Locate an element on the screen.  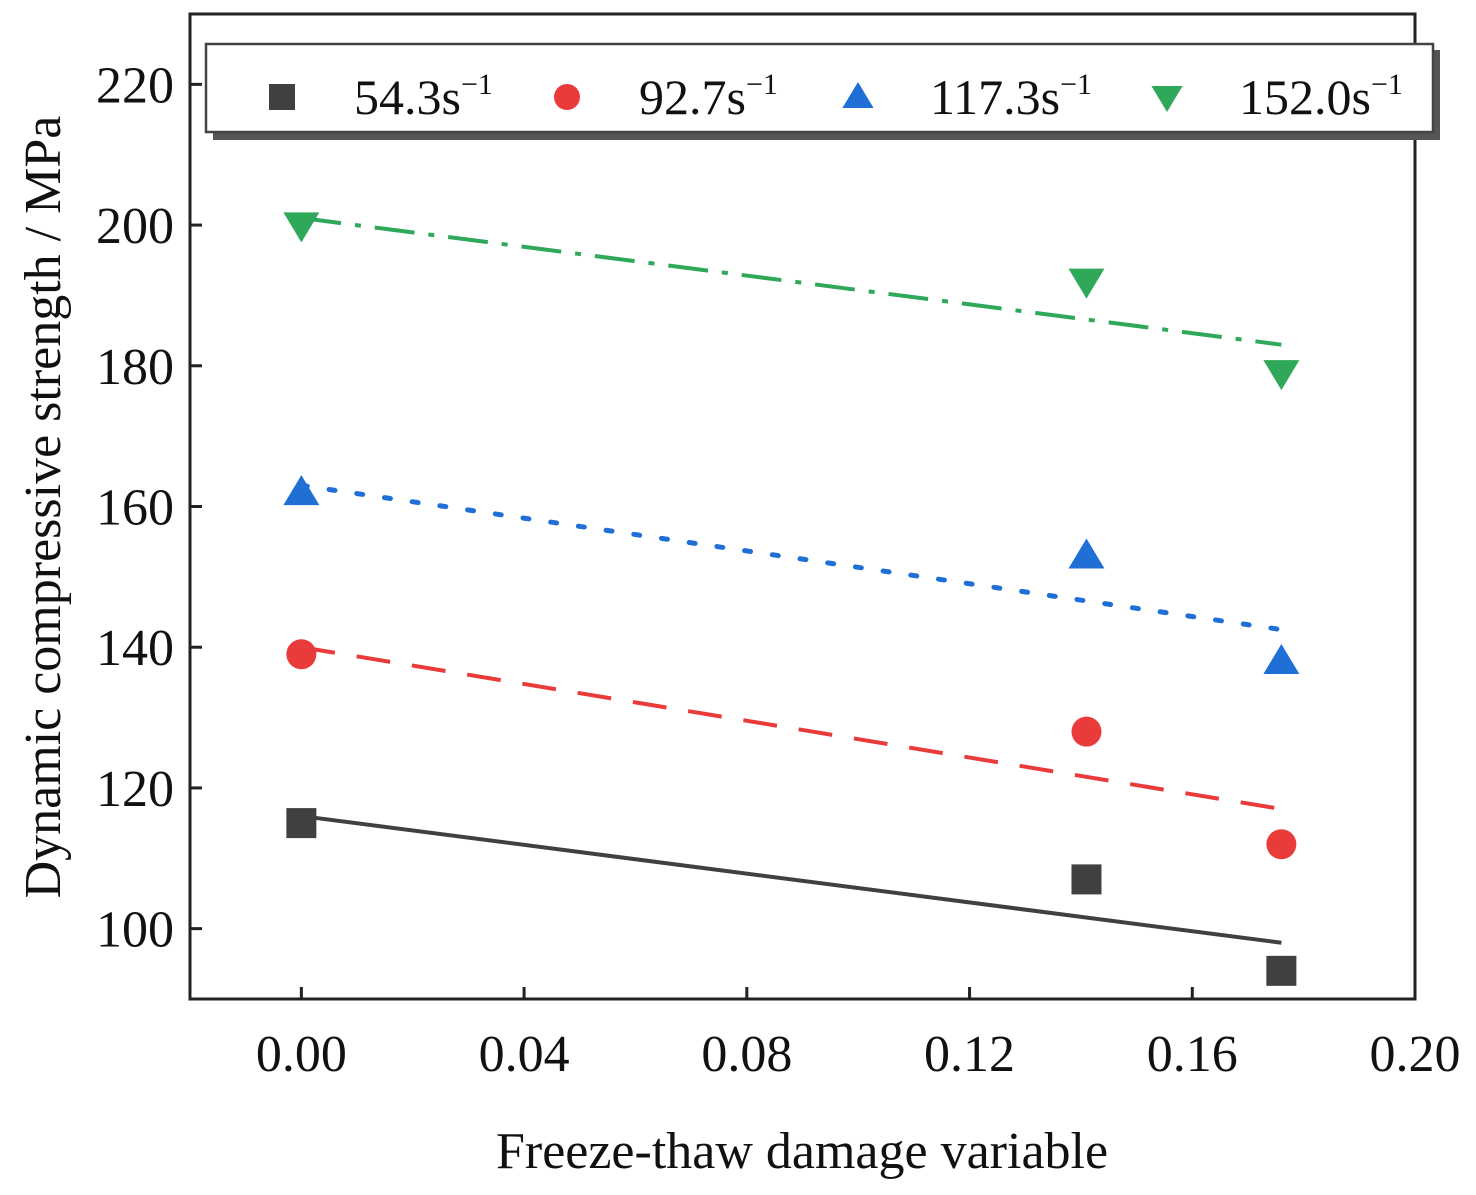
legend: 54.3s−1 92.7s−1 117.3s−1 152.0s−1 is located at coordinates (822, 91).